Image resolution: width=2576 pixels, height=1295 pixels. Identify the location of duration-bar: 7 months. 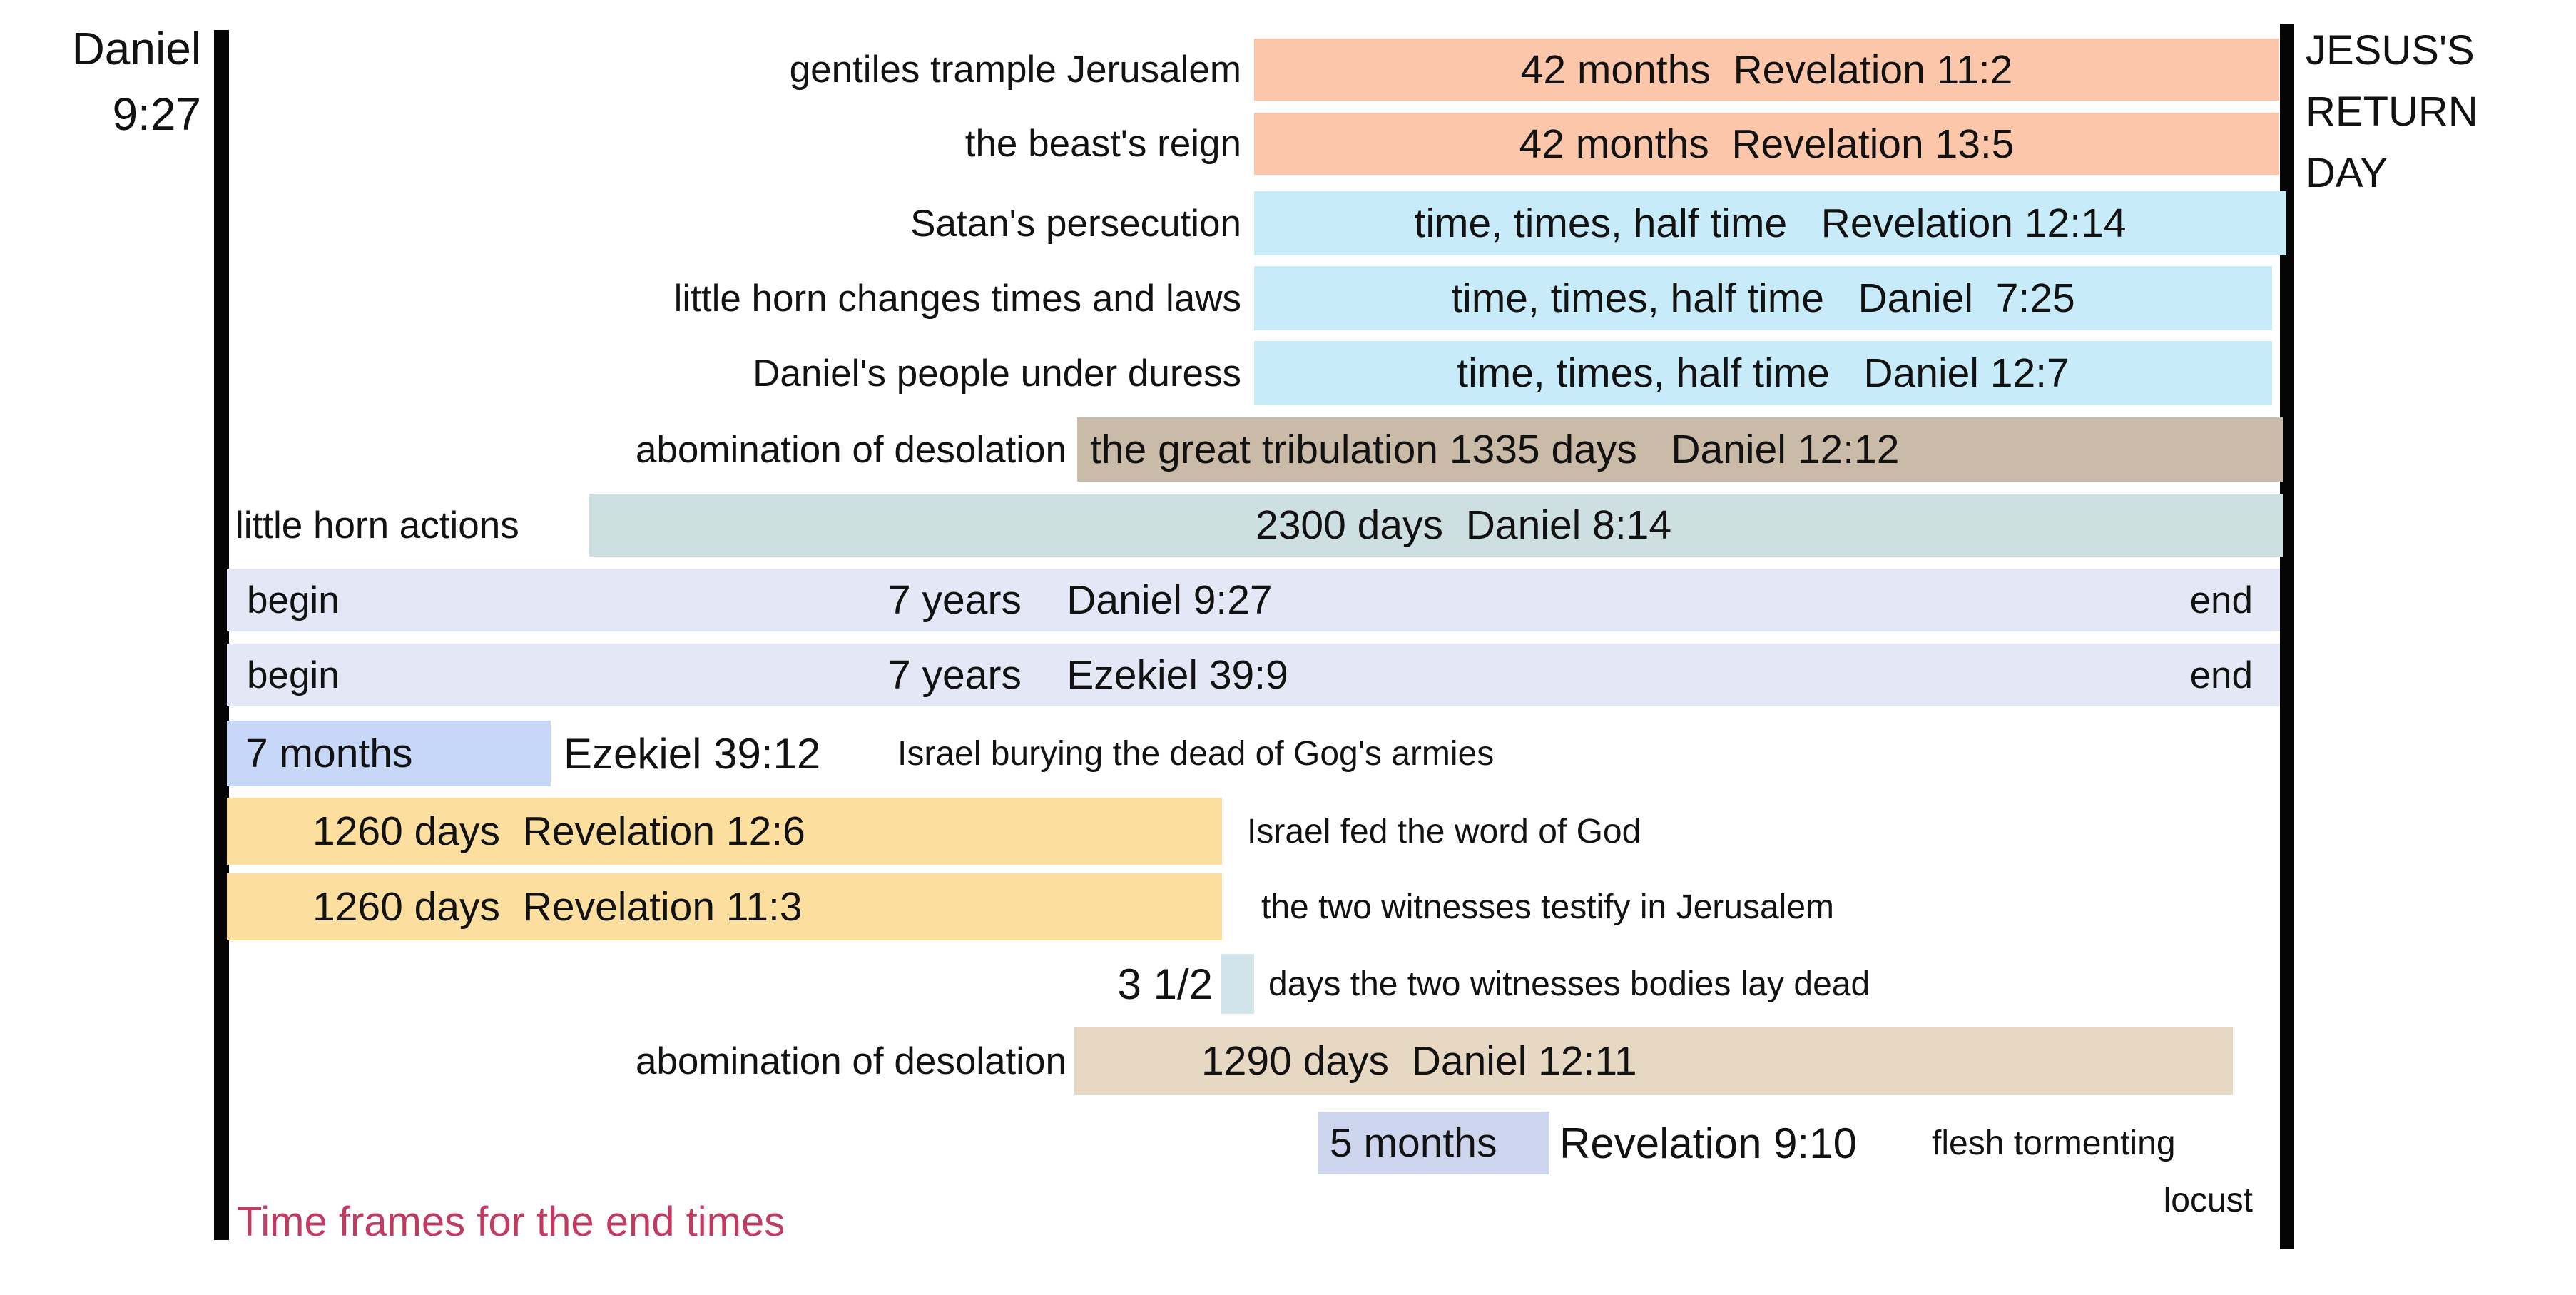
(389, 753).